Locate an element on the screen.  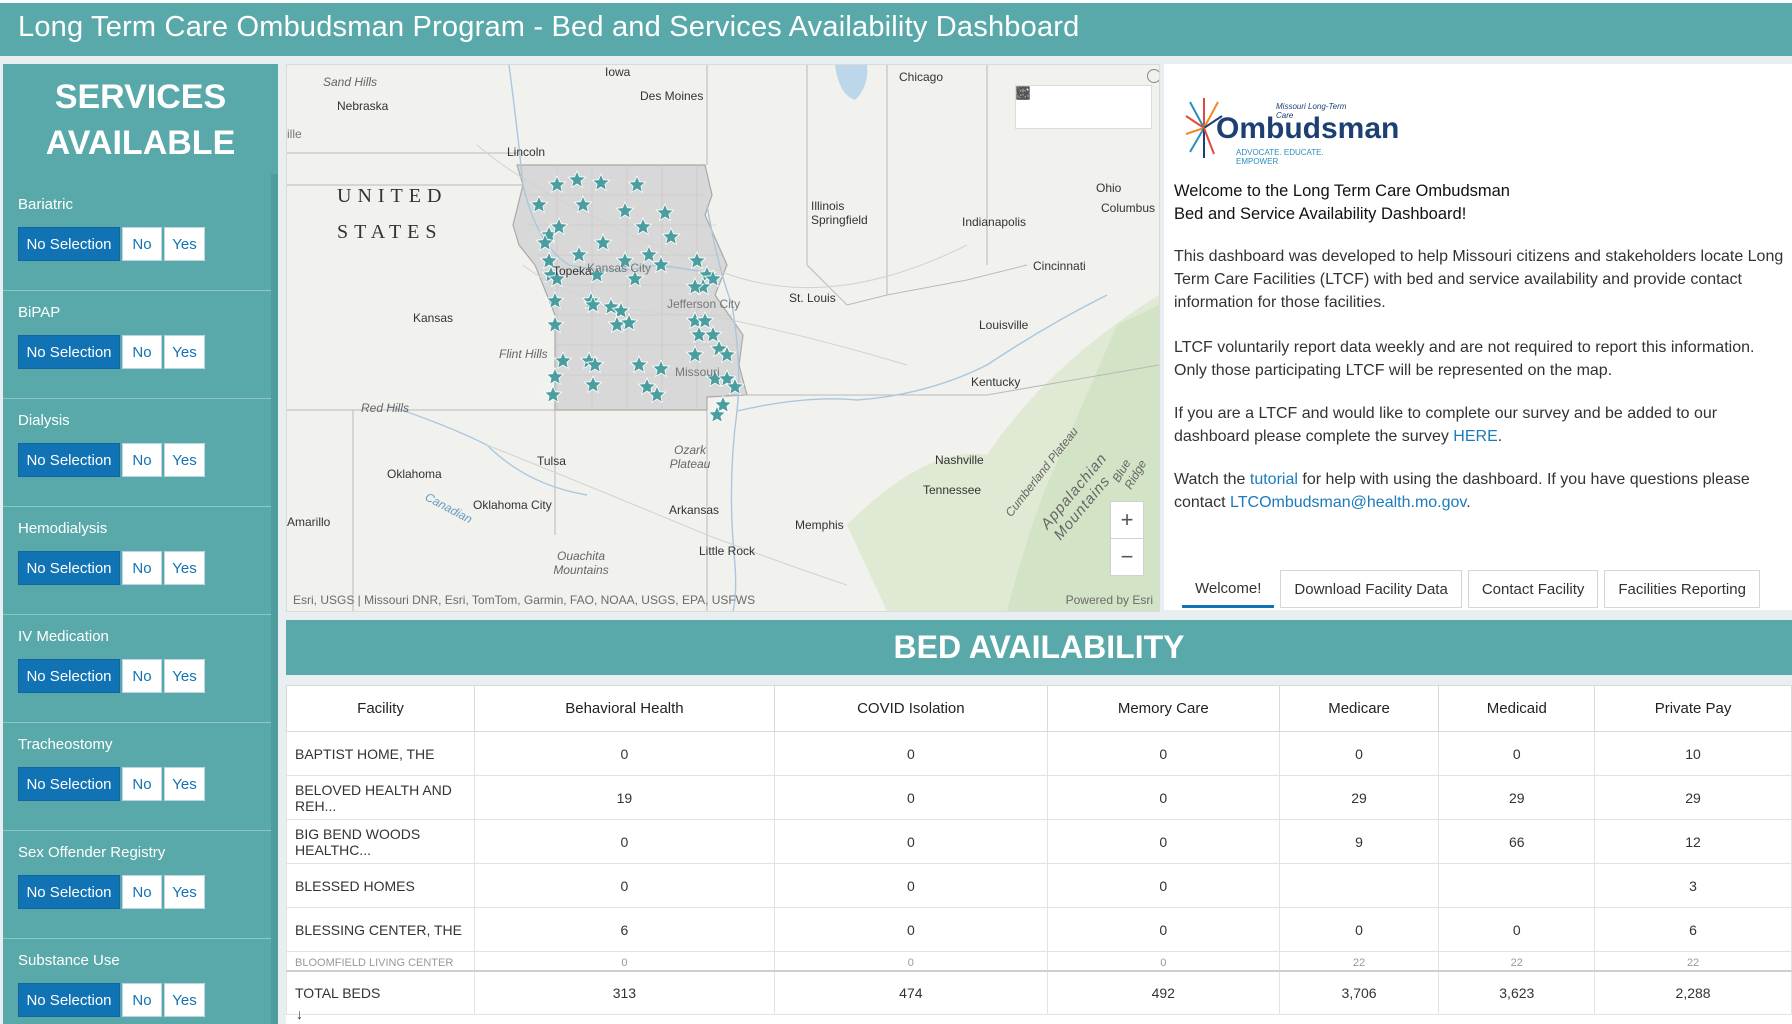
home-icon is located at coordinates (1050, 107).